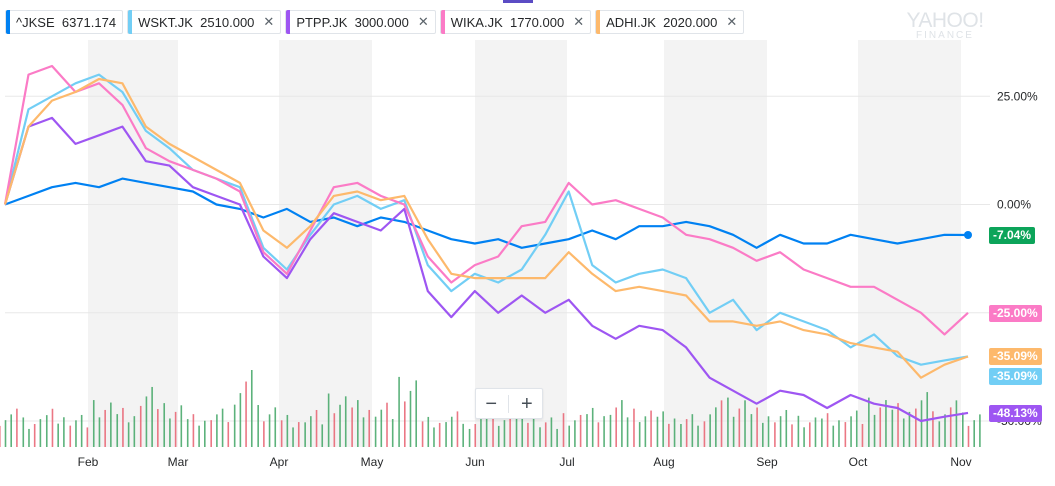  What do you see at coordinates (88, 462) in the screenshot?
I see `x-tick-label: Feb` at bounding box center [88, 462].